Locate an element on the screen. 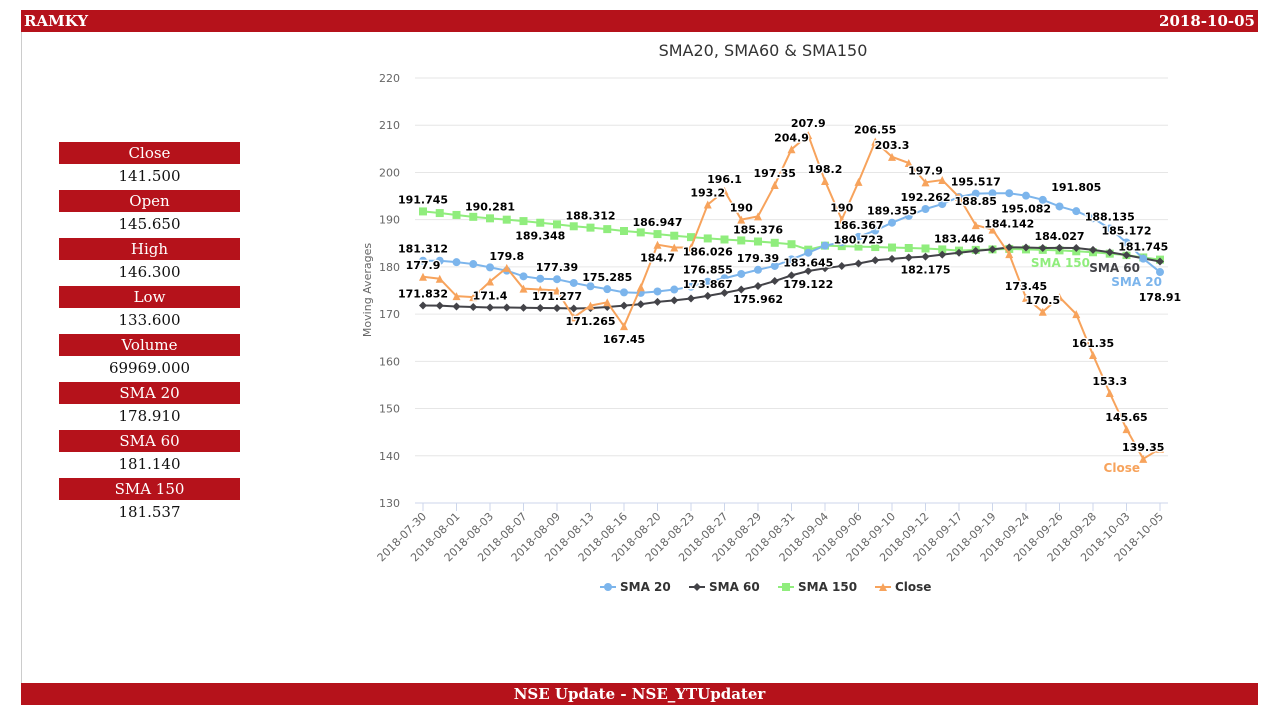  legend-item: SMA 20 is located at coordinates (635, 587).